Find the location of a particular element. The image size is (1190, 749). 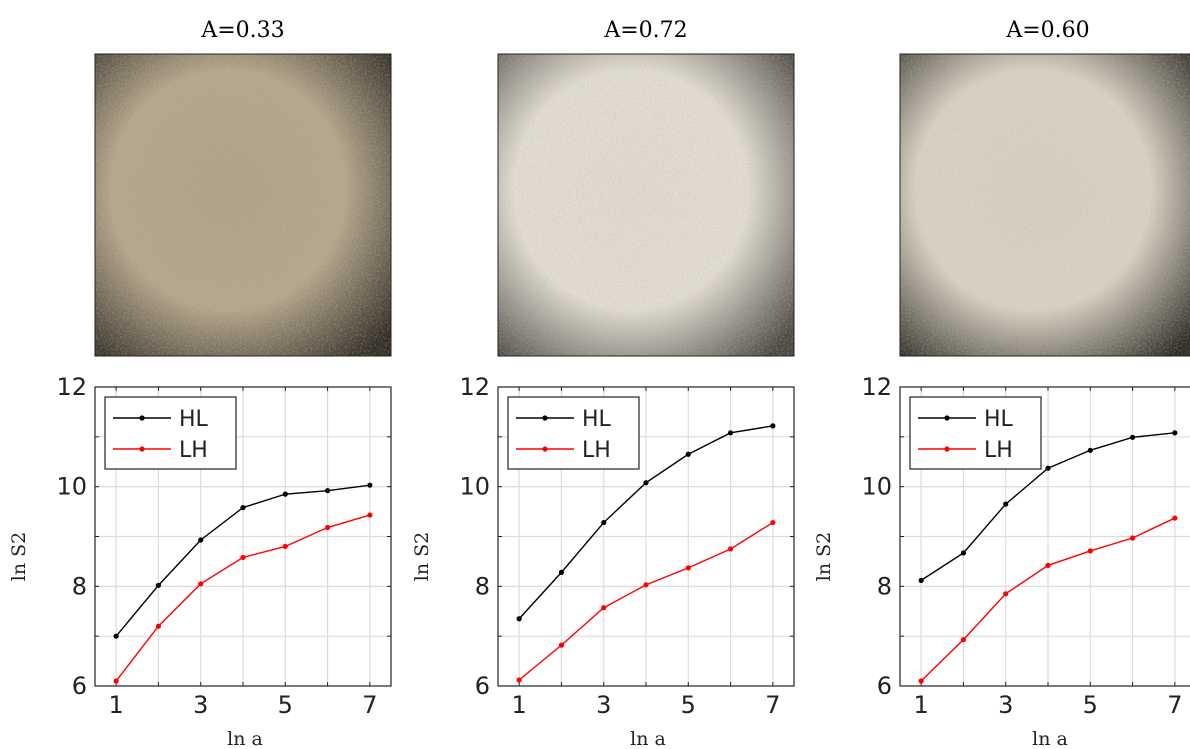

panel-title: A=0.60 is located at coordinates (1047, 30).